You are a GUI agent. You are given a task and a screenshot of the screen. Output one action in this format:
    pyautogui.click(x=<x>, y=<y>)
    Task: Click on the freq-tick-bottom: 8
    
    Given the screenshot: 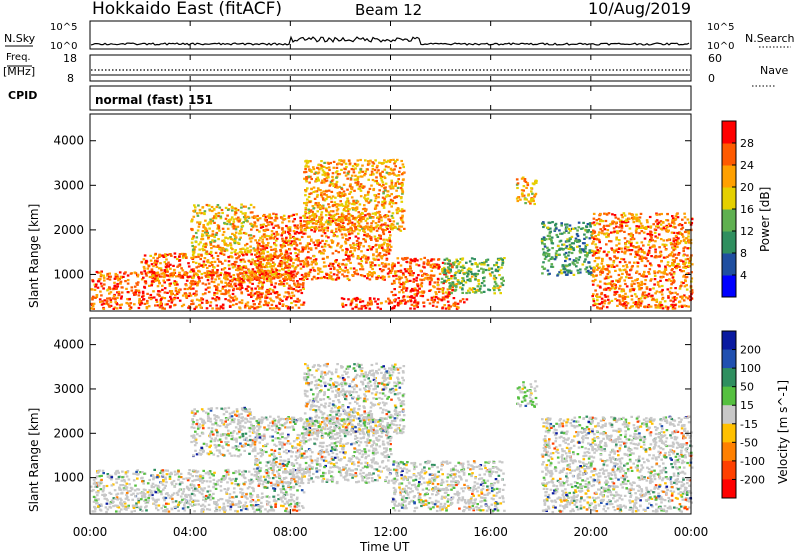 What is the action you would take?
    pyautogui.click(x=70, y=78)
    